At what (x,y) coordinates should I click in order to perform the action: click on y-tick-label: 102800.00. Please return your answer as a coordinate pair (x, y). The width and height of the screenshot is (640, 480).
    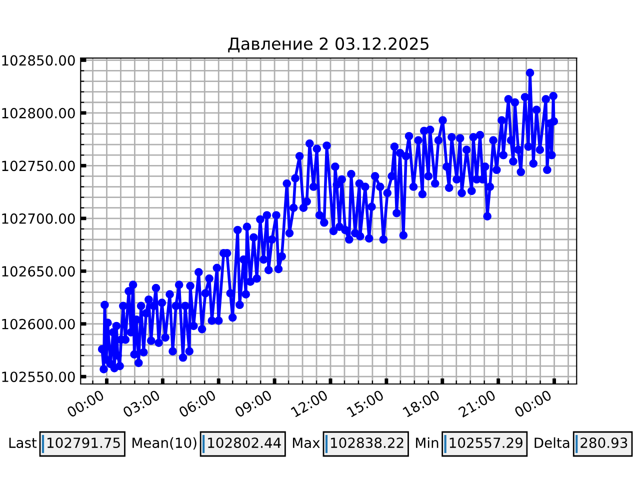
    Looking at the image, I should click on (38, 113).